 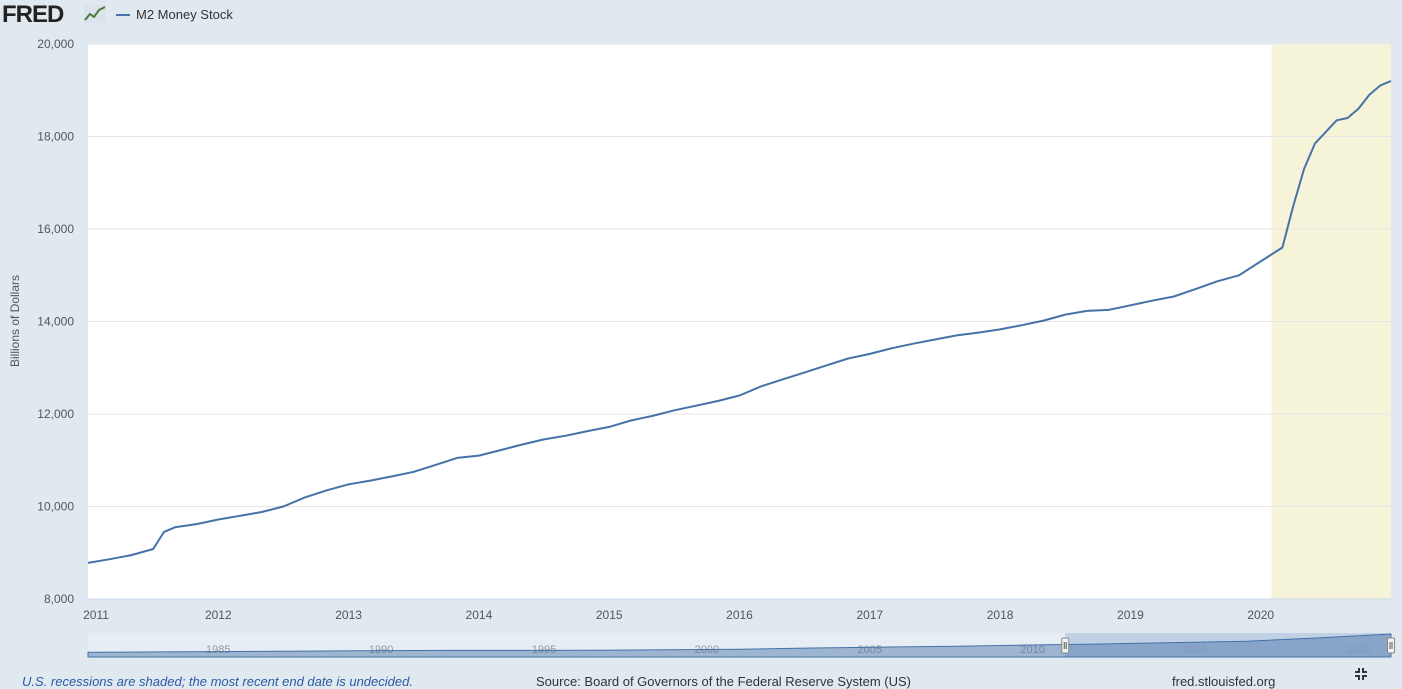 I want to click on x-tick-label: 2018, so click(x=1000, y=615).